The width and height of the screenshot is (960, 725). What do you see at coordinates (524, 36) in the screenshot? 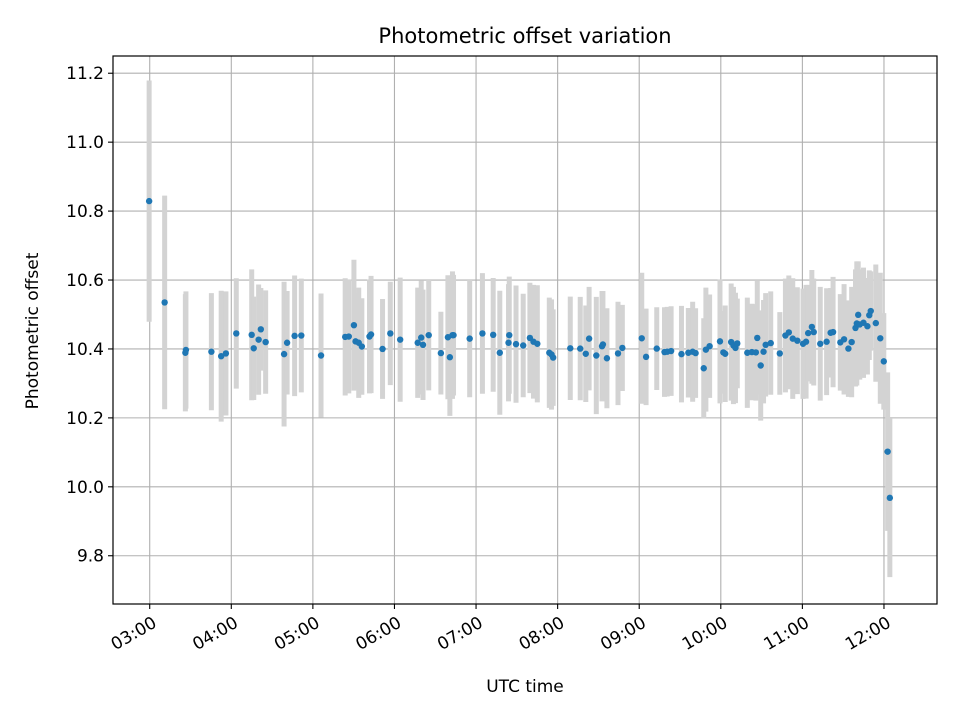
I see `chart-title: Photometric offset variation` at bounding box center [524, 36].